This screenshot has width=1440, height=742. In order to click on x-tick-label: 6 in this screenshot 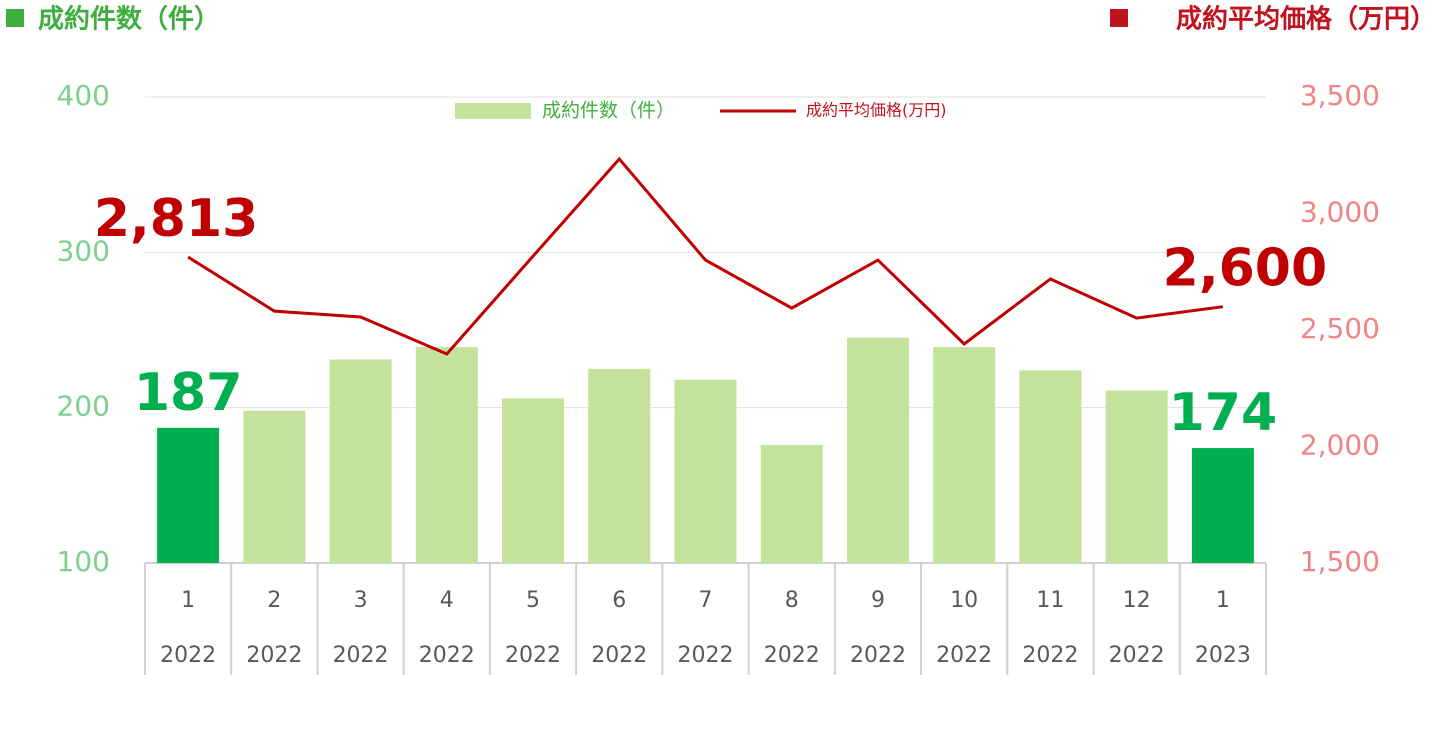, I will do `click(619, 600)`.